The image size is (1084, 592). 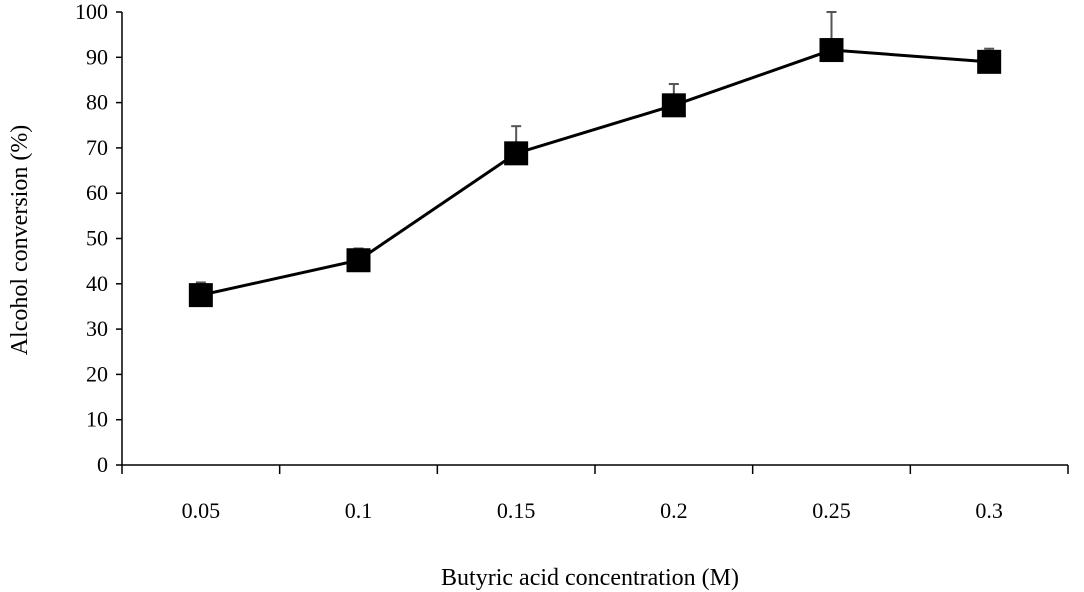 I want to click on y-tick-label: 10, so click(x=97, y=419).